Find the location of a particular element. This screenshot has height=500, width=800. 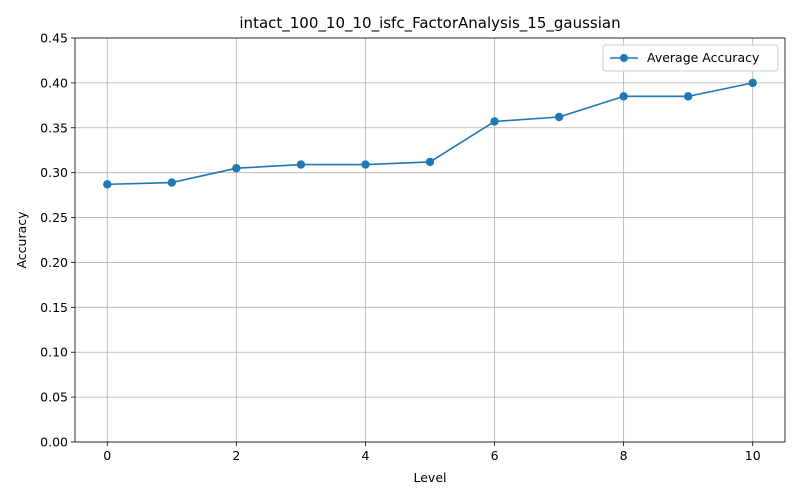

x-tick-label: 4 is located at coordinates (365, 455).